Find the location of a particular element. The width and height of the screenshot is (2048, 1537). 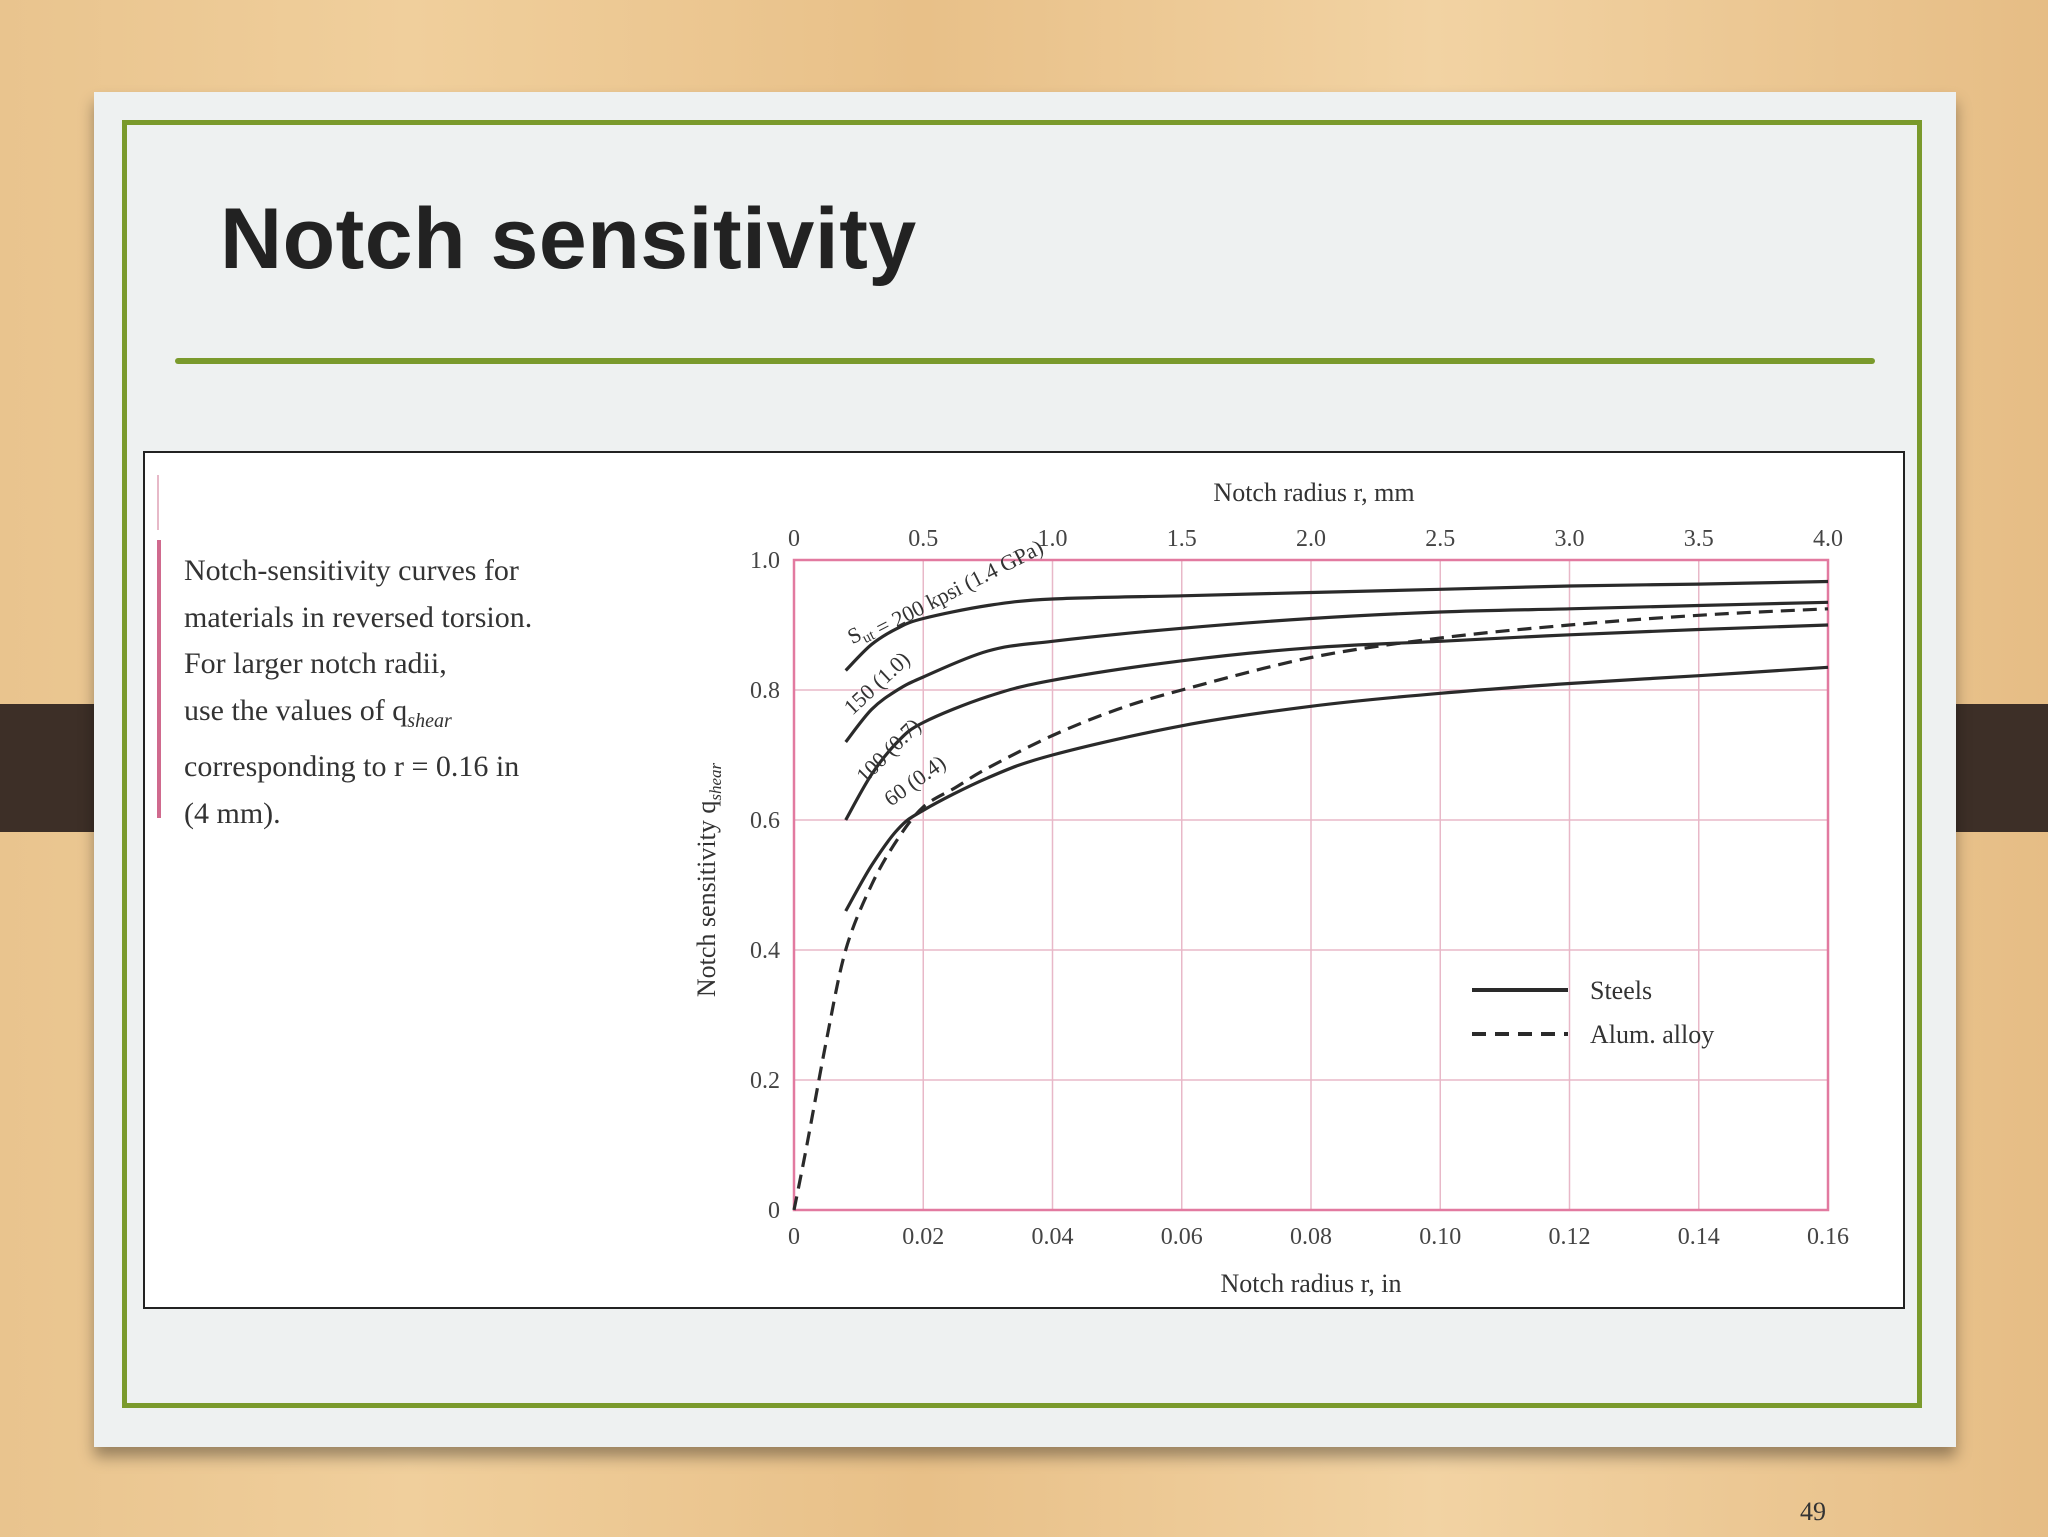

series-label: 150 (1.0) is located at coordinates (877, 682).